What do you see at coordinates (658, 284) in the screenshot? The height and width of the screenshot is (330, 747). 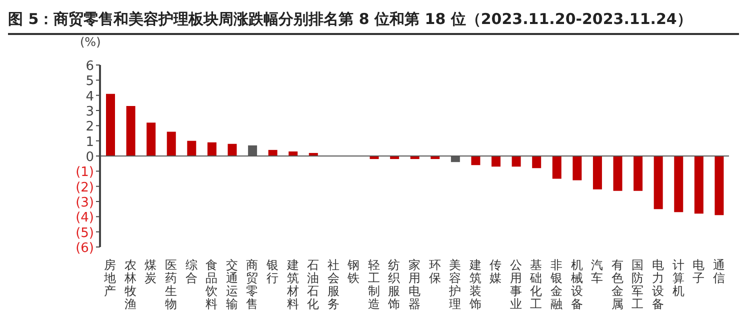 I see `x-tick-label: 电力设备` at bounding box center [658, 284].